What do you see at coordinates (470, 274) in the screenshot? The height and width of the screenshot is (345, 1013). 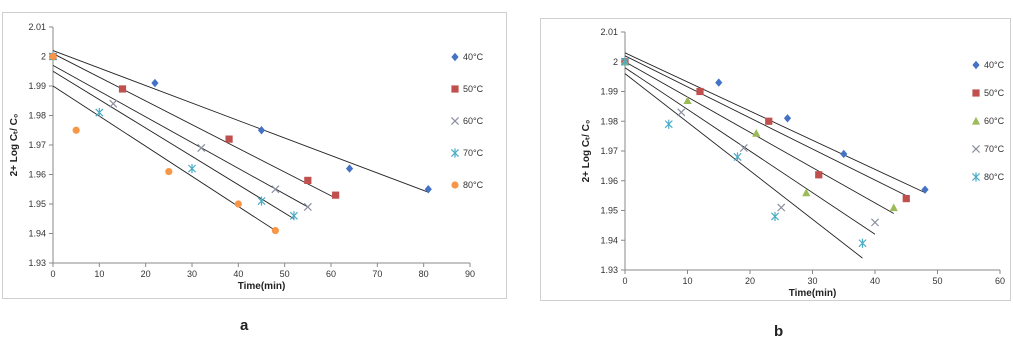 I see `x-tick-label: 90` at bounding box center [470, 274].